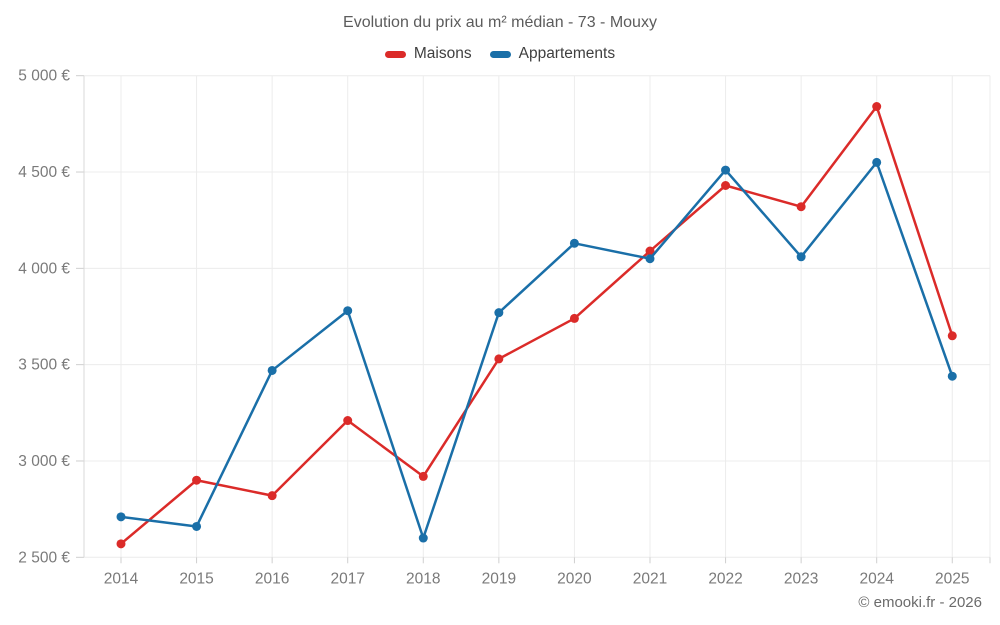 The image size is (1000, 625). I want to click on data-point-appartements-2015, so click(197, 526).